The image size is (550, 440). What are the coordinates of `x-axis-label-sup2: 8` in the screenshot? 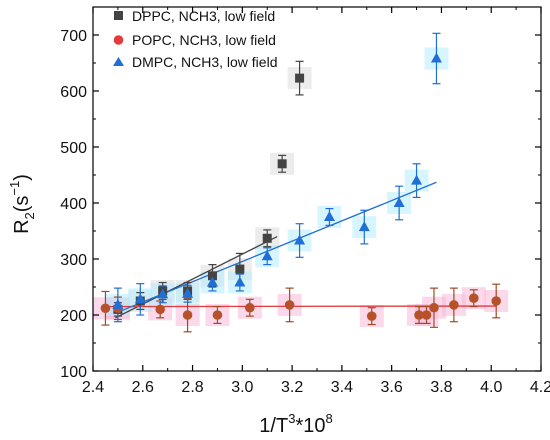 It's located at (328, 418).